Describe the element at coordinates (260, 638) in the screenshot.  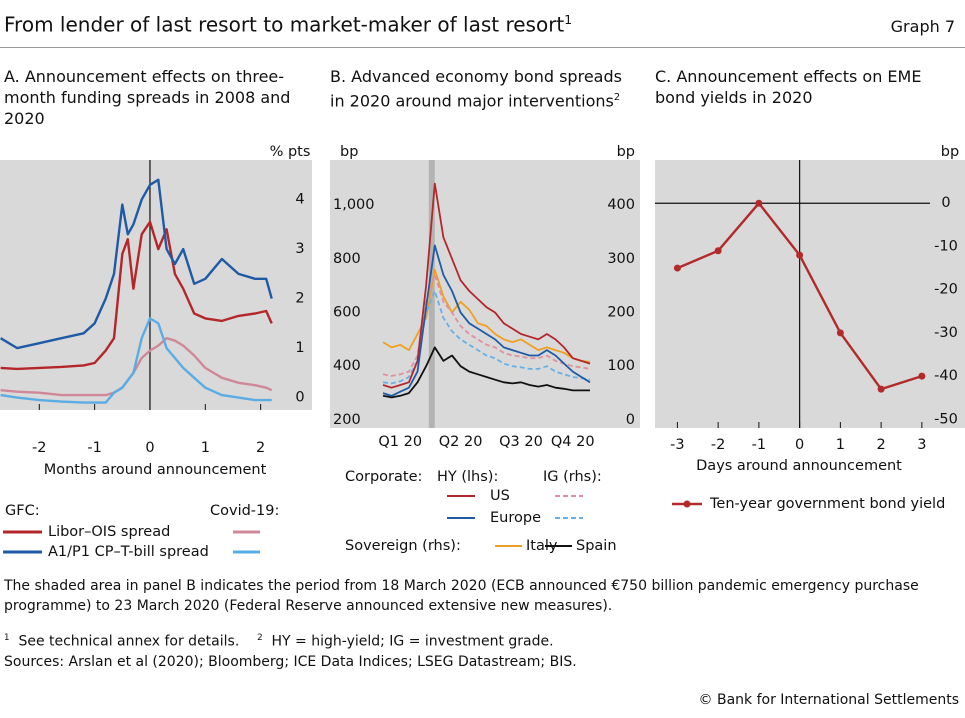
I see `footnote-mark: 2` at that location.